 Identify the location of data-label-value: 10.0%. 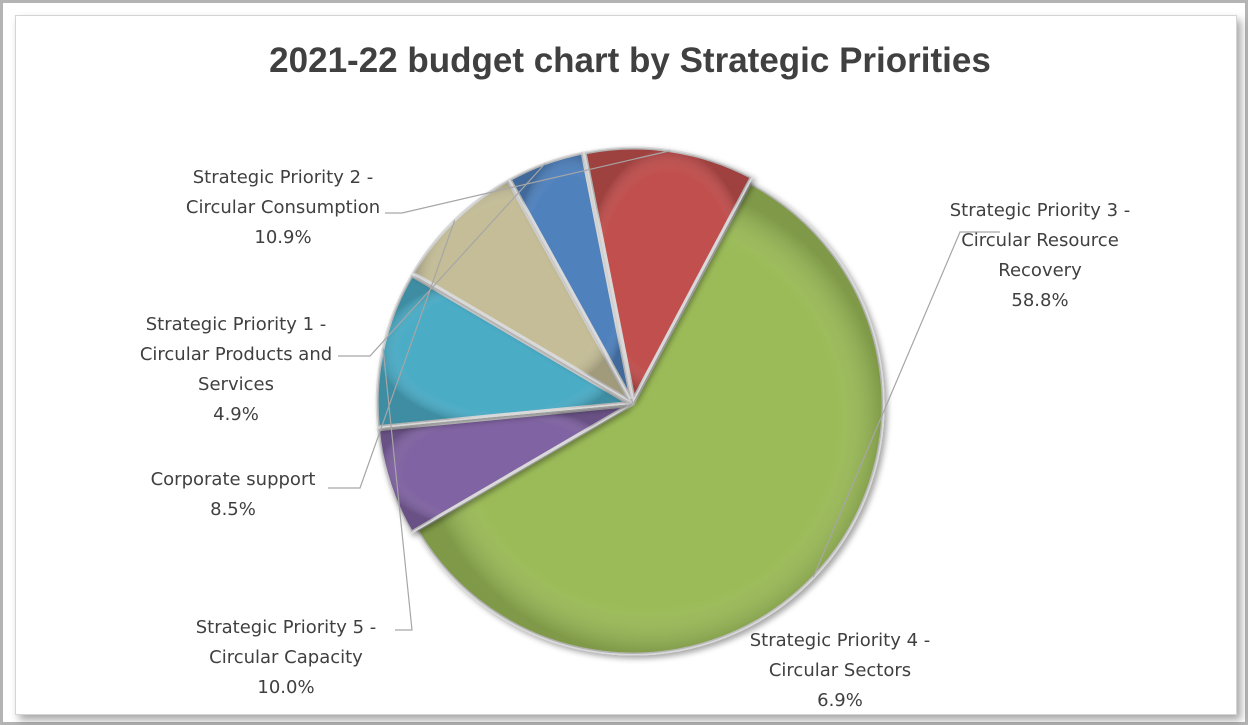
(285, 687).